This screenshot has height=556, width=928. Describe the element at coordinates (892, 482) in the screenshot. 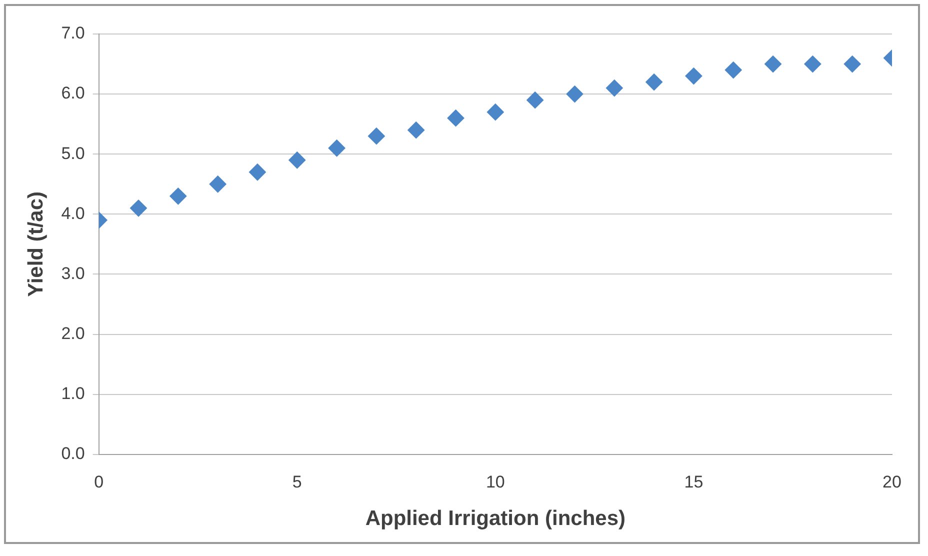

I see `x-tick-label: 20` at that location.